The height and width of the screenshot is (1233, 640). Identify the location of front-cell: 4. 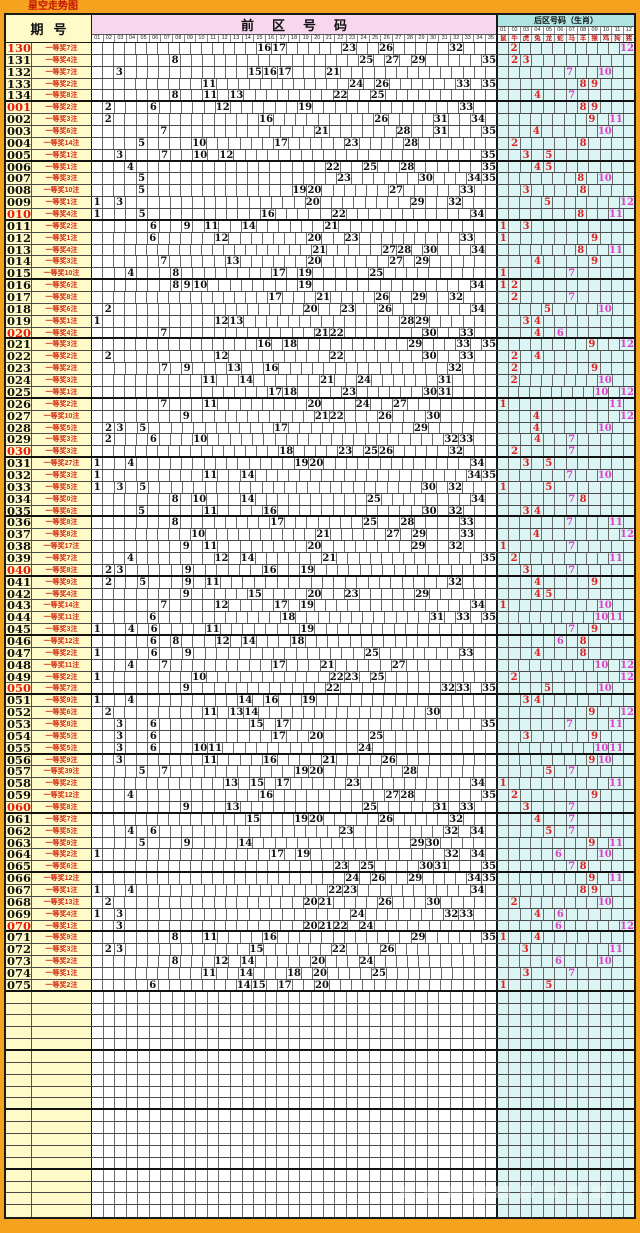
(131, 831).